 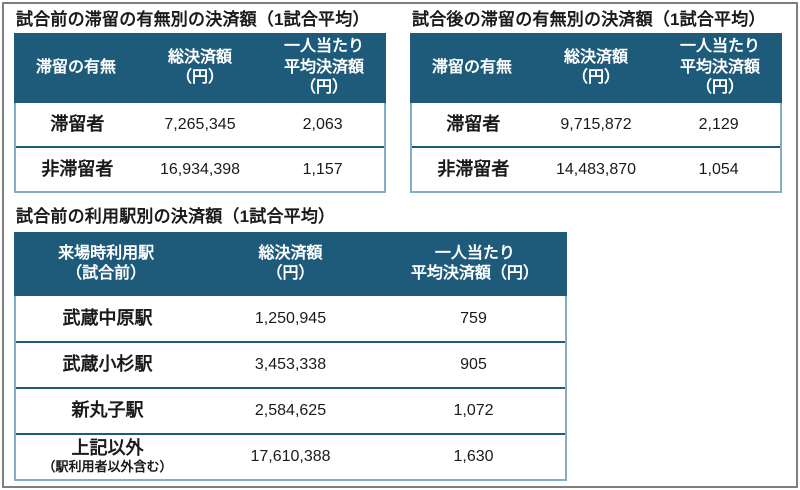 What do you see at coordinates (473, 318) in the screenshot?
I see `cell-avg-payment: 759` at bounding box center [473, 318].